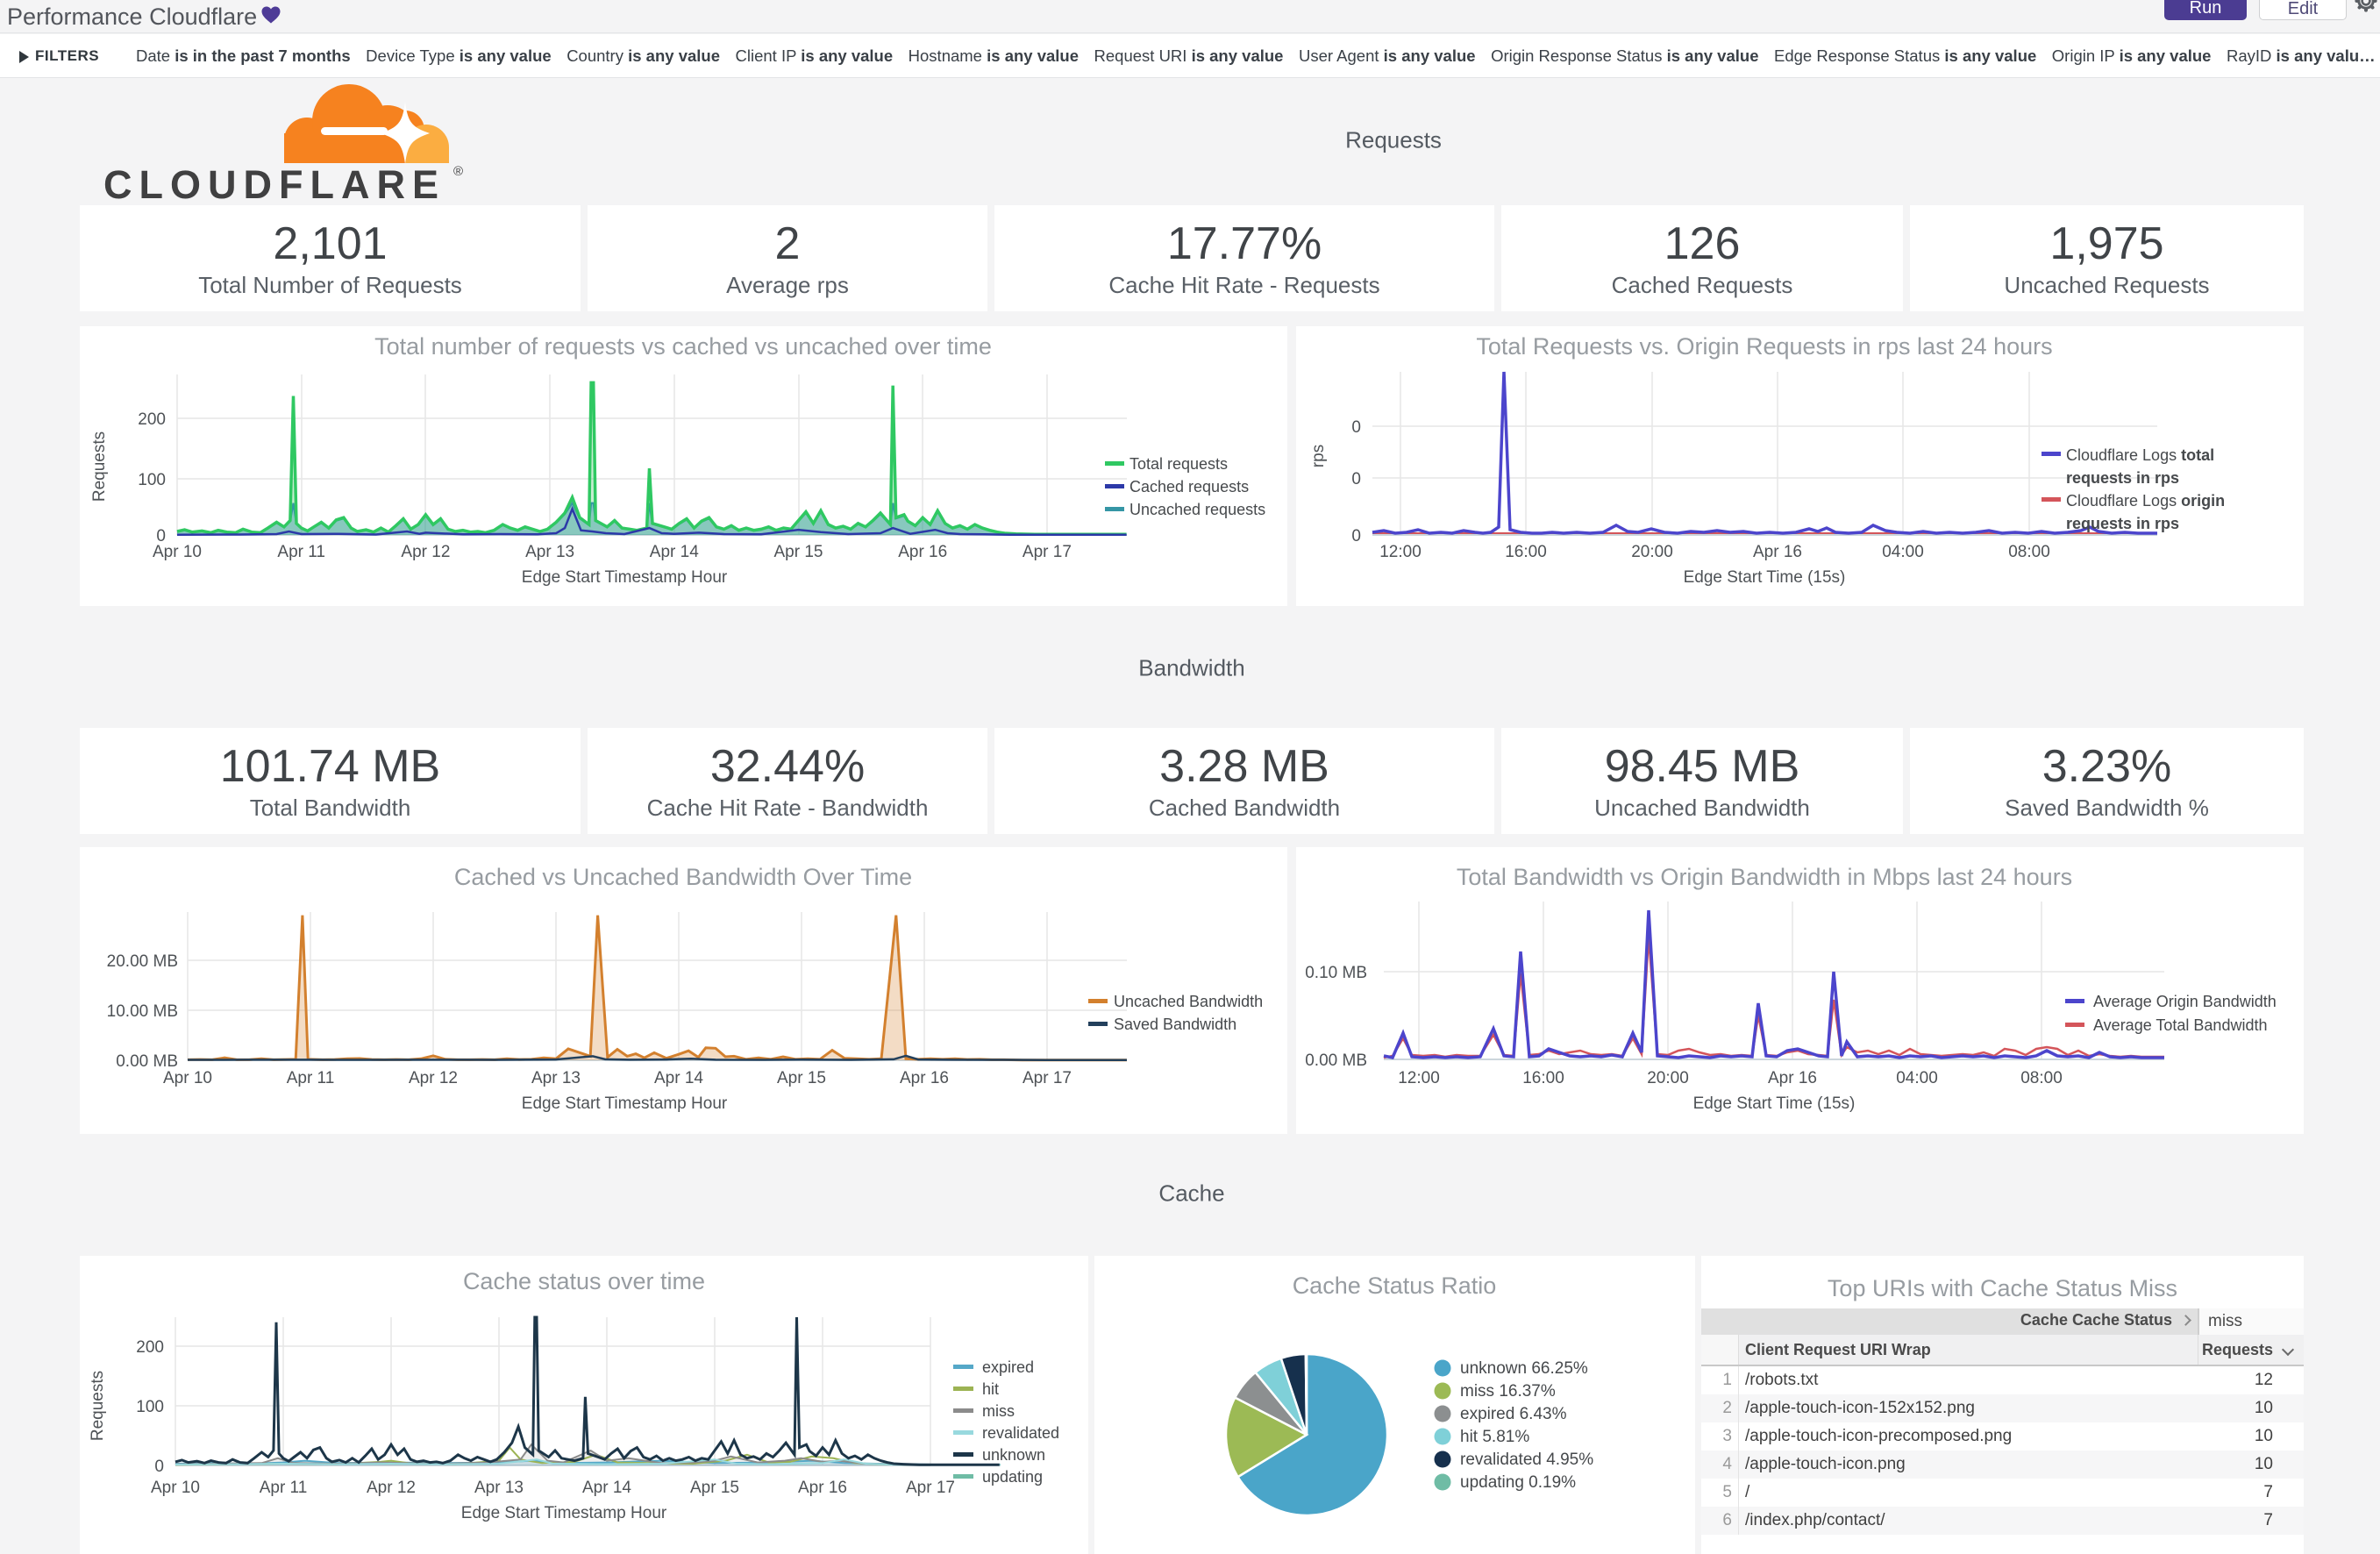 The height and width of the screenshot is (1554, 2380). Describe the element at coordinates (1518, 1483) in the screenshot. I see `svg-text: updating 0.19%` at that location.